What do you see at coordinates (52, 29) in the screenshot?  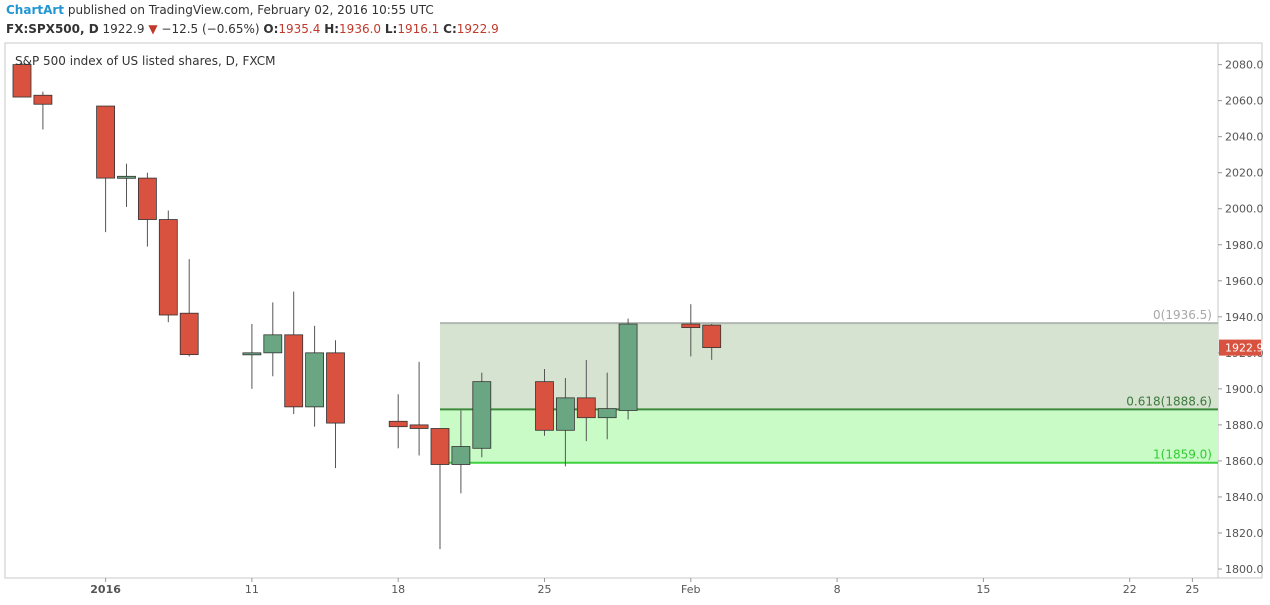 I see `symbol-label: FX:SPX500, D` at bounding box center [52, 29].